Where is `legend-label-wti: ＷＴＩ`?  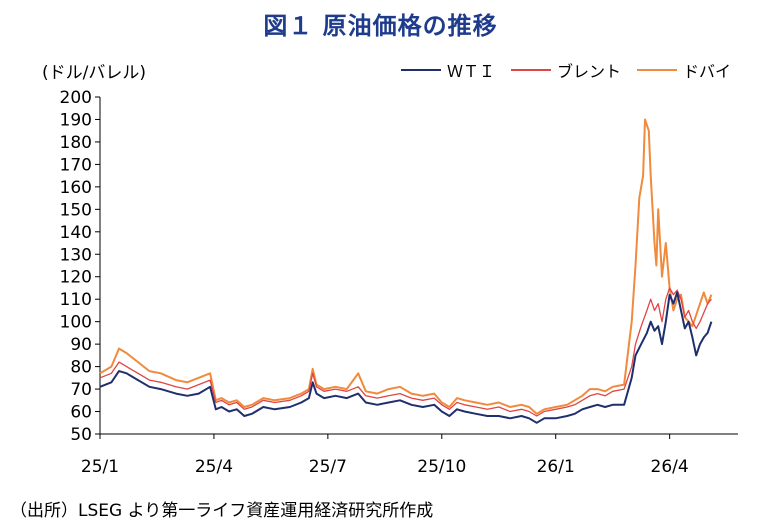
legend-label-wti: ＷＴＩ is located at coordinates (470, 71).